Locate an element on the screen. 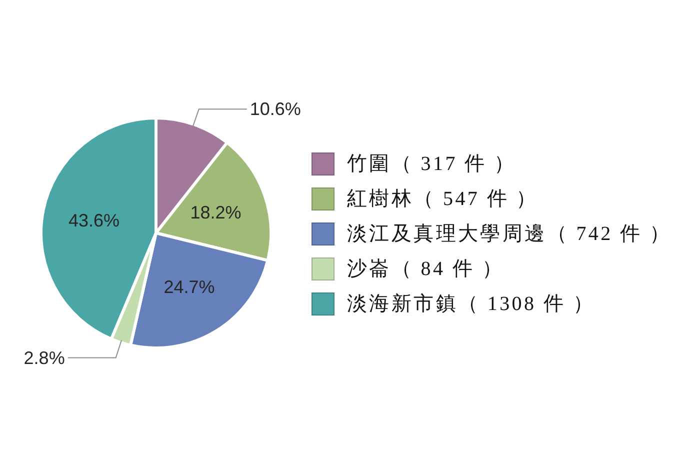 The image size is (696, 464). legend-label: 紅樹林（ 547 件 ） is located at coordinates (442, 199).